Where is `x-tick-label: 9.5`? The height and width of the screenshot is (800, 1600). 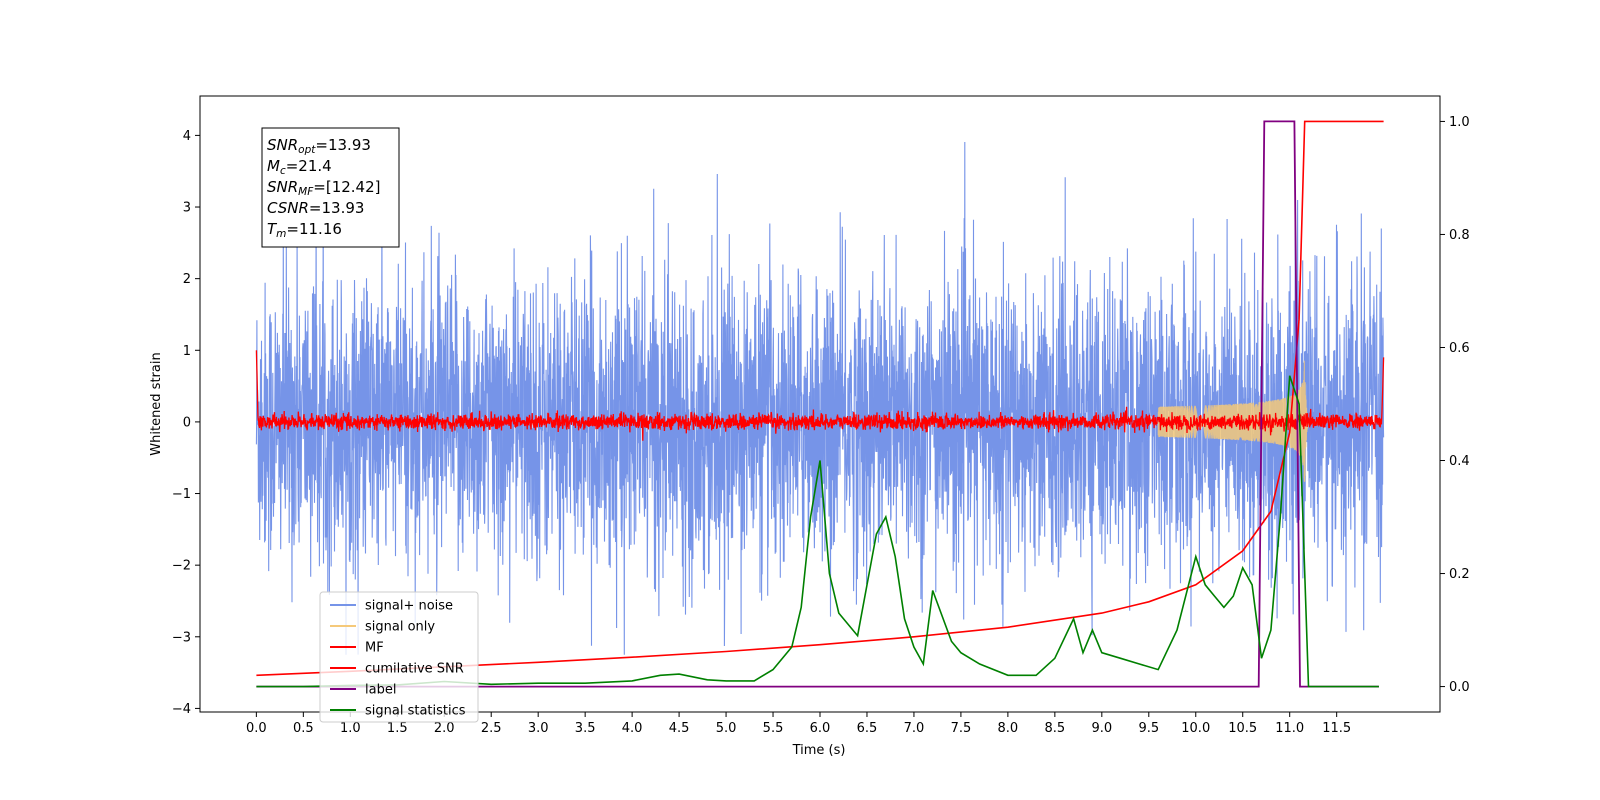 x-tick-label: 9.5 is located at coordinates (1148, 728).